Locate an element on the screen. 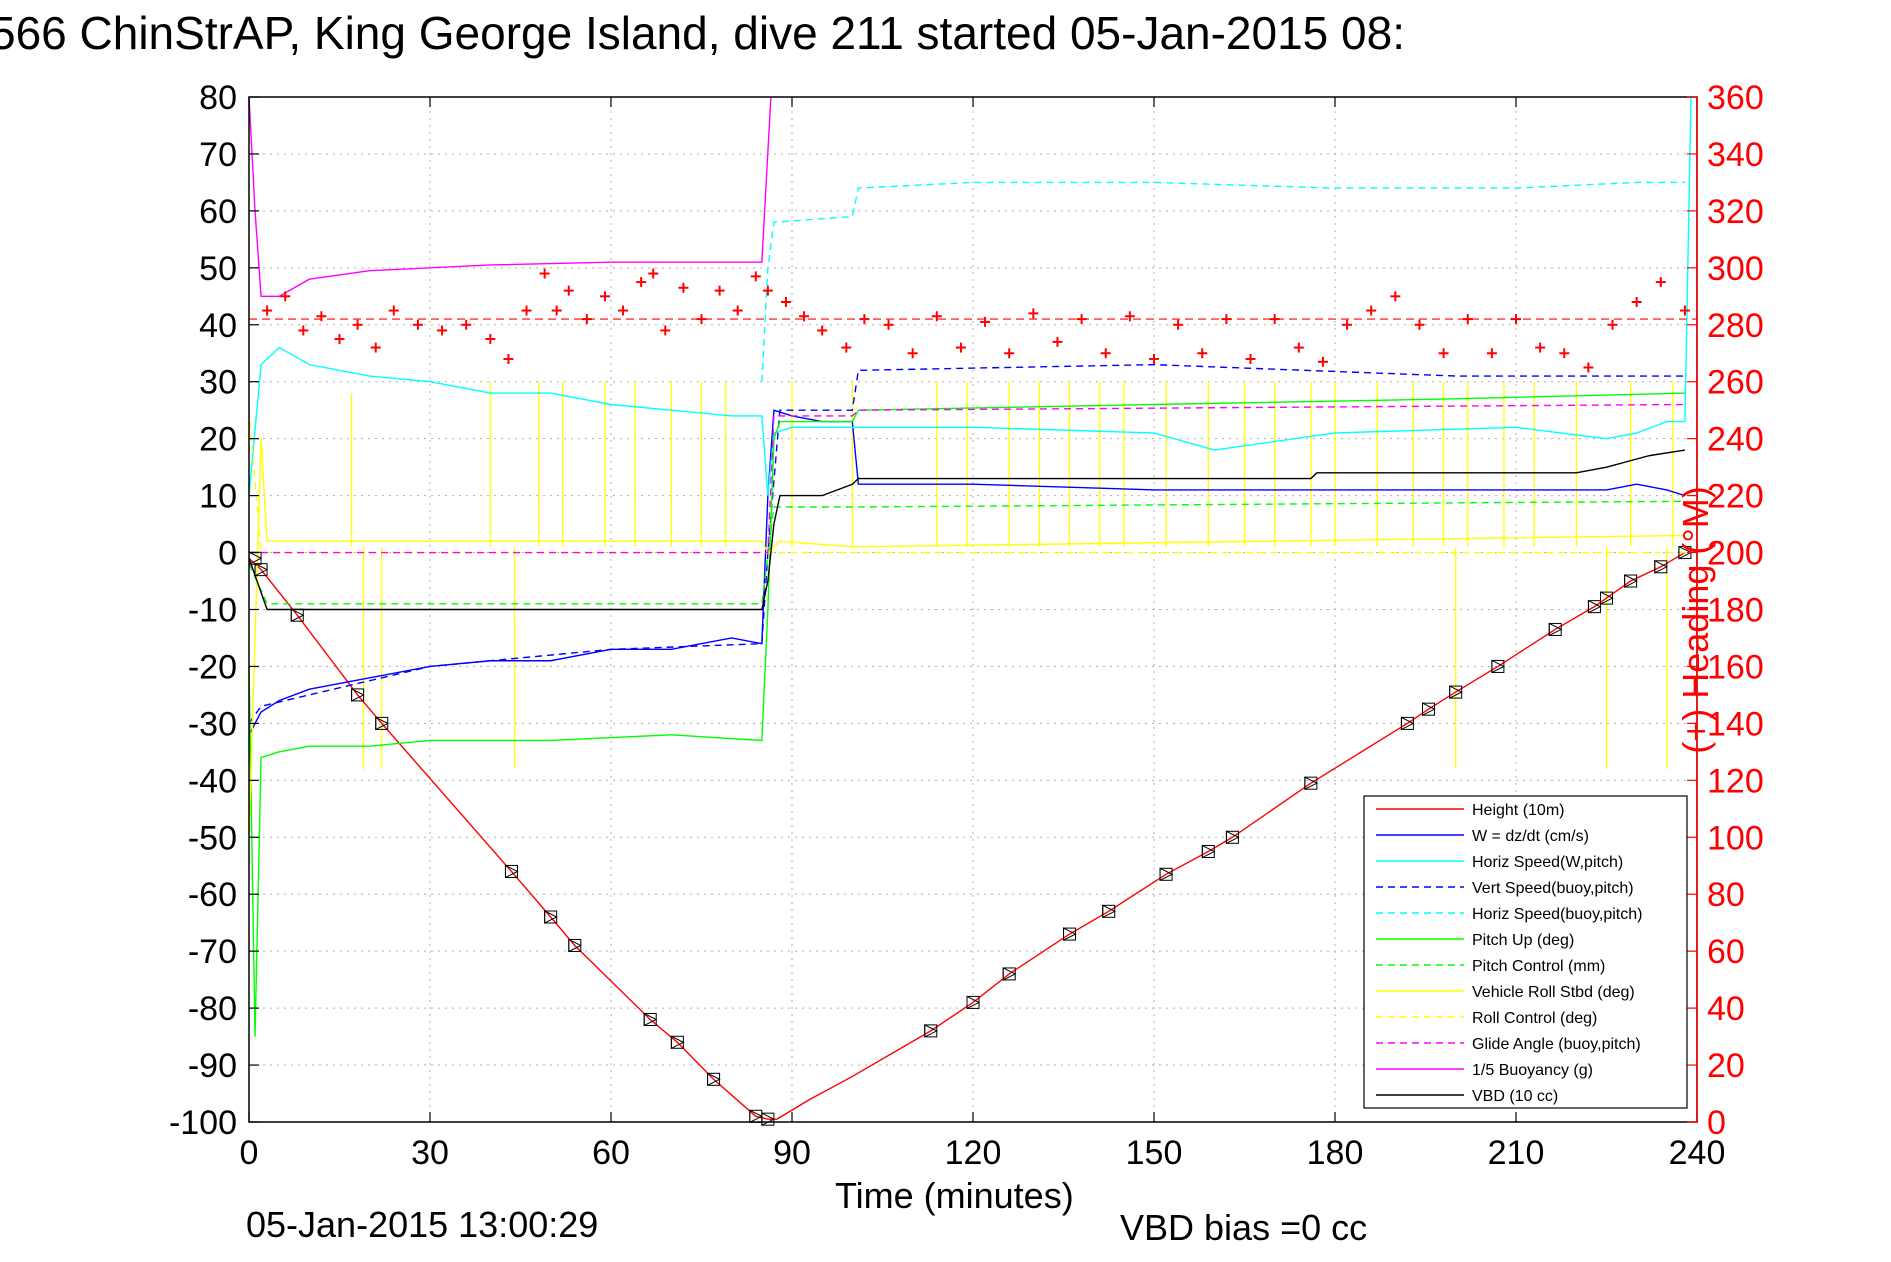 This screenshot has height=1262, width=1891. x-tick-label: 120 is located at coordinates (973, 1153).